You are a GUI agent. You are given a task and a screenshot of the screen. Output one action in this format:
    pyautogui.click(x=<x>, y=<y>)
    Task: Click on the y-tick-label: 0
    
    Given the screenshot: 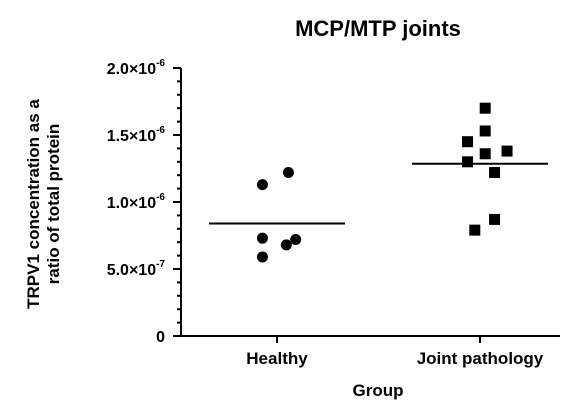 What is the action you would take?
    pyautogui.click(x=160, y=337)
    